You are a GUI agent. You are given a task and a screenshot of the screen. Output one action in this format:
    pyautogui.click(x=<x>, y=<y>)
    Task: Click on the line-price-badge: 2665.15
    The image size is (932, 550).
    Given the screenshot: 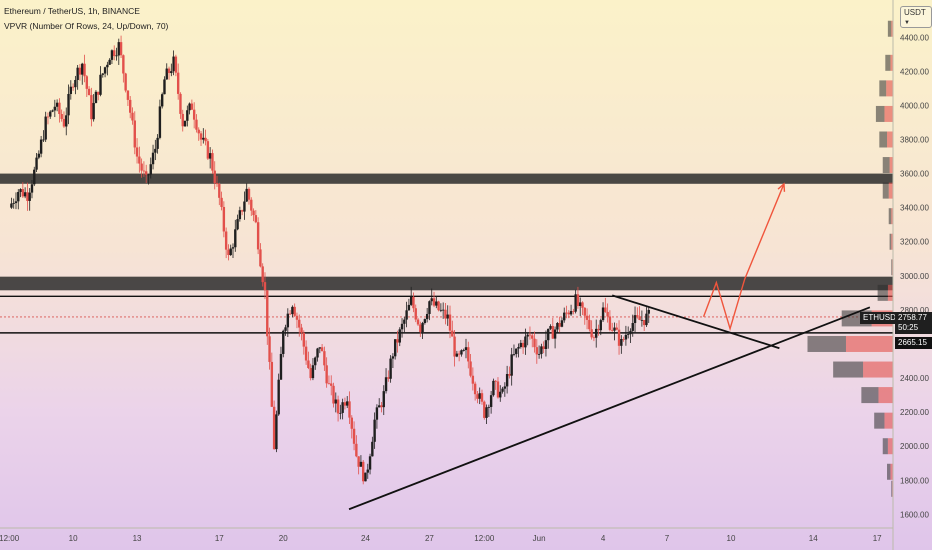 What is the action you would take?
    pyautogui.click(x=913, y=343)
    